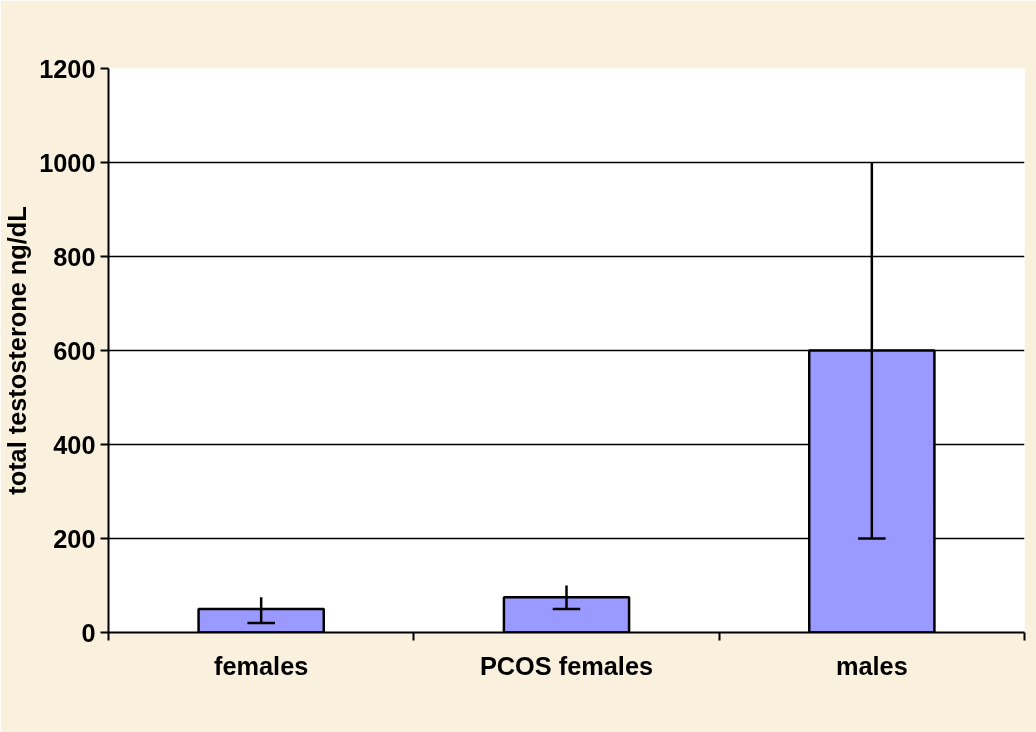 The image size is (1036, 732). I want to click on y-tick-label: 400, so click(74, 444).